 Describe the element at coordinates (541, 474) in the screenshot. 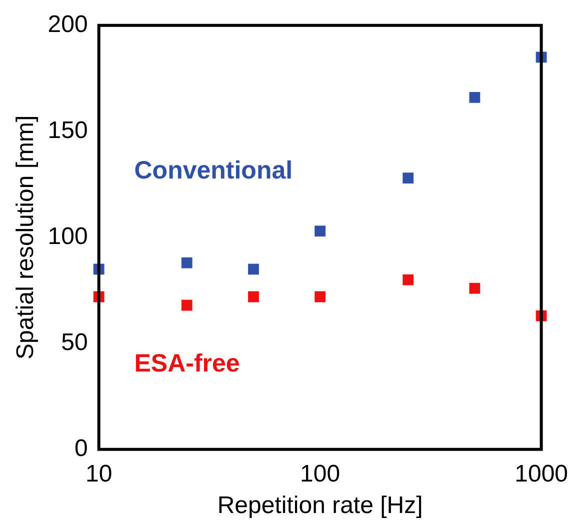

I see `x-tick-label: 1000` at that location.